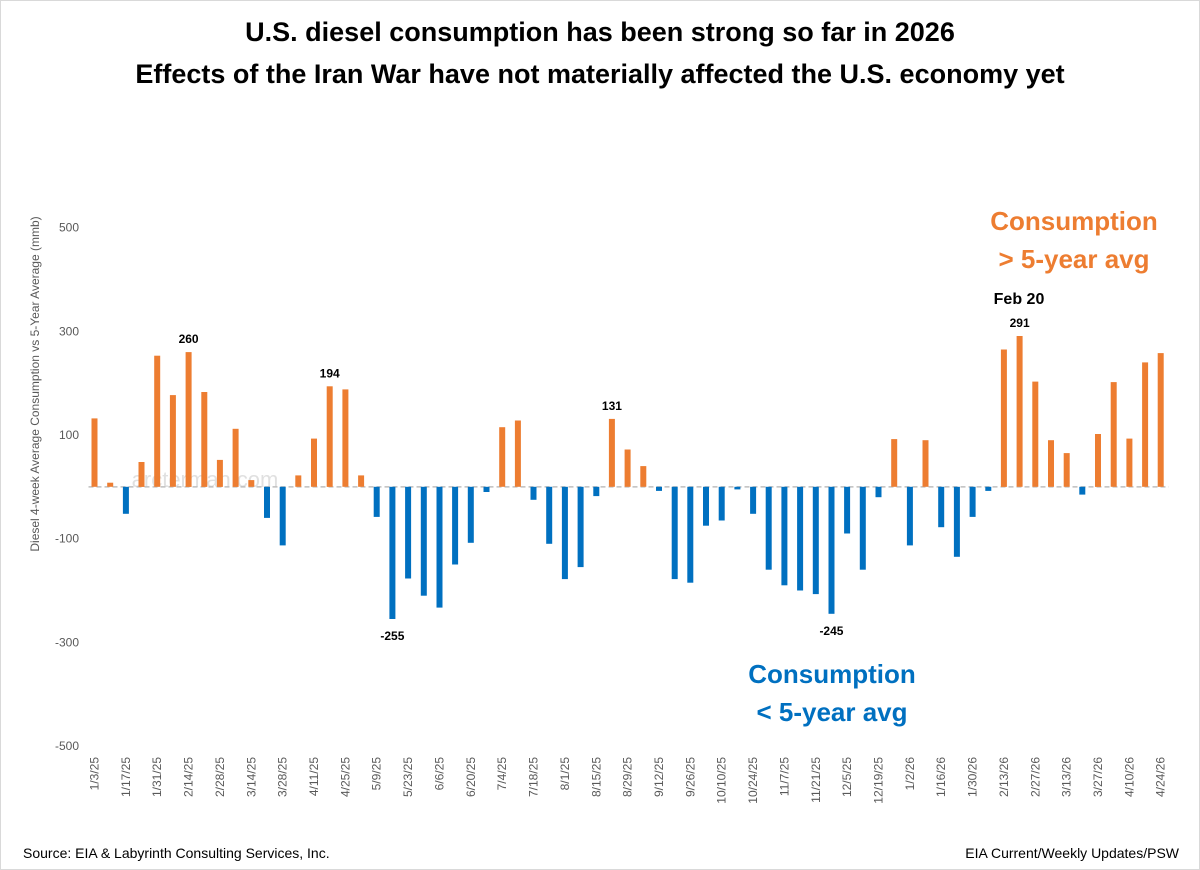  Describe the element at coordinates (1067, 777) in the screenshot. I see `x-tick-label: 3/13/26` at that location.